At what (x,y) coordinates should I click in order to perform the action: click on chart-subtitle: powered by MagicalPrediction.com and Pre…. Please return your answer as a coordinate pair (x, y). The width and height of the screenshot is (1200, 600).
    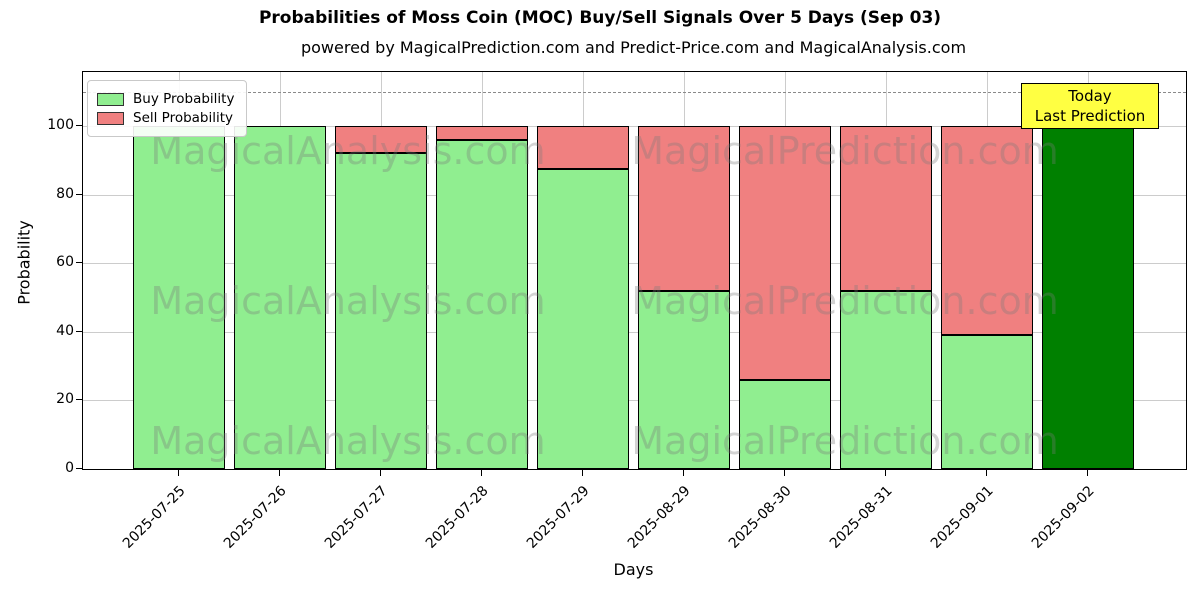
    Looking at the image, I should click on (633, 47).